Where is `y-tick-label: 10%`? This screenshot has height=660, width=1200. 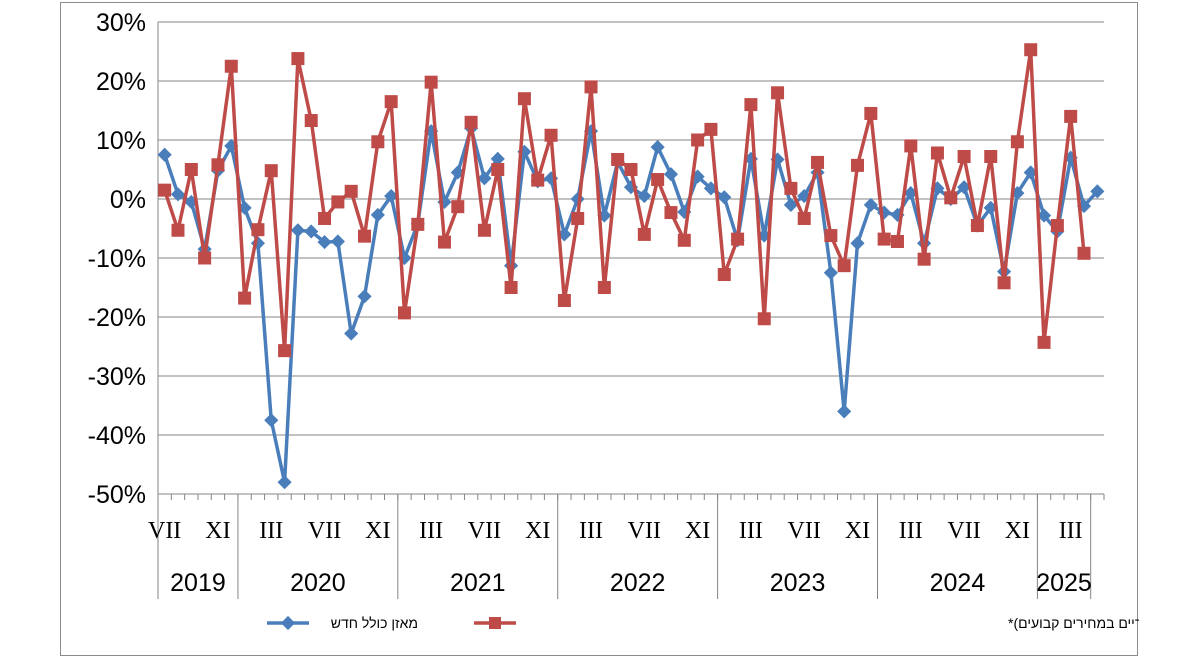 y-tick-label: 10% is located at coordinates (121, 141).